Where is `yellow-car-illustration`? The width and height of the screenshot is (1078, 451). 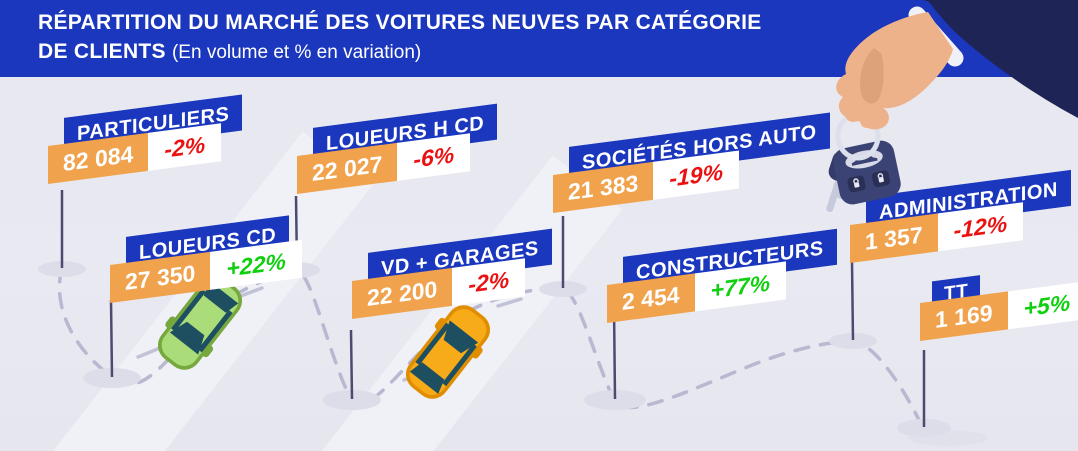 yellow-car-illustration is located at coordinates (448, 352).